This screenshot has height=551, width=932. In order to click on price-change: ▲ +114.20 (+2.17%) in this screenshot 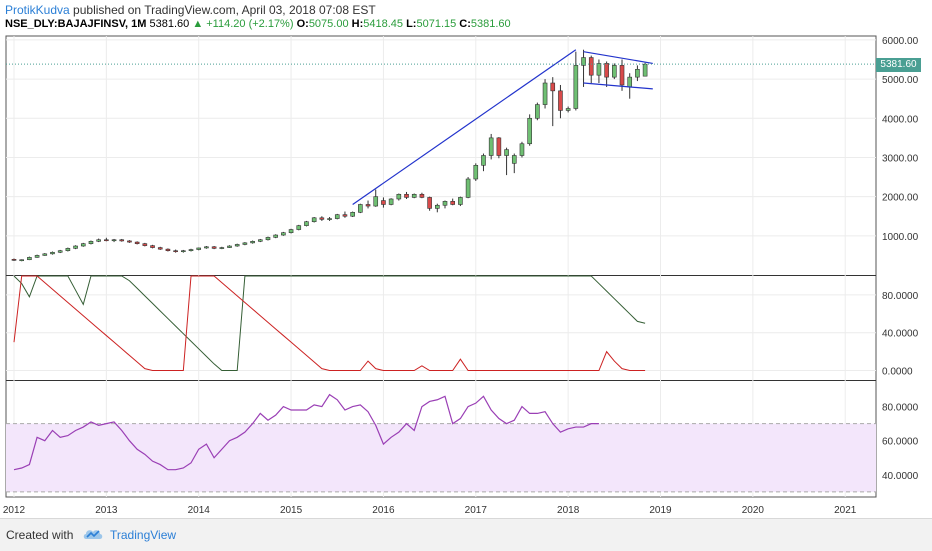, I will do `click(243, 24)`.